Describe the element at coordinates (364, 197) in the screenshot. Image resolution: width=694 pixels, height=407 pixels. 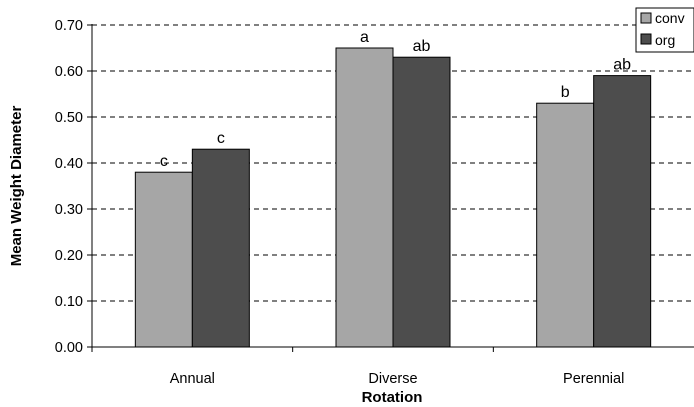
I see `bar-conv-diverse` at that location.